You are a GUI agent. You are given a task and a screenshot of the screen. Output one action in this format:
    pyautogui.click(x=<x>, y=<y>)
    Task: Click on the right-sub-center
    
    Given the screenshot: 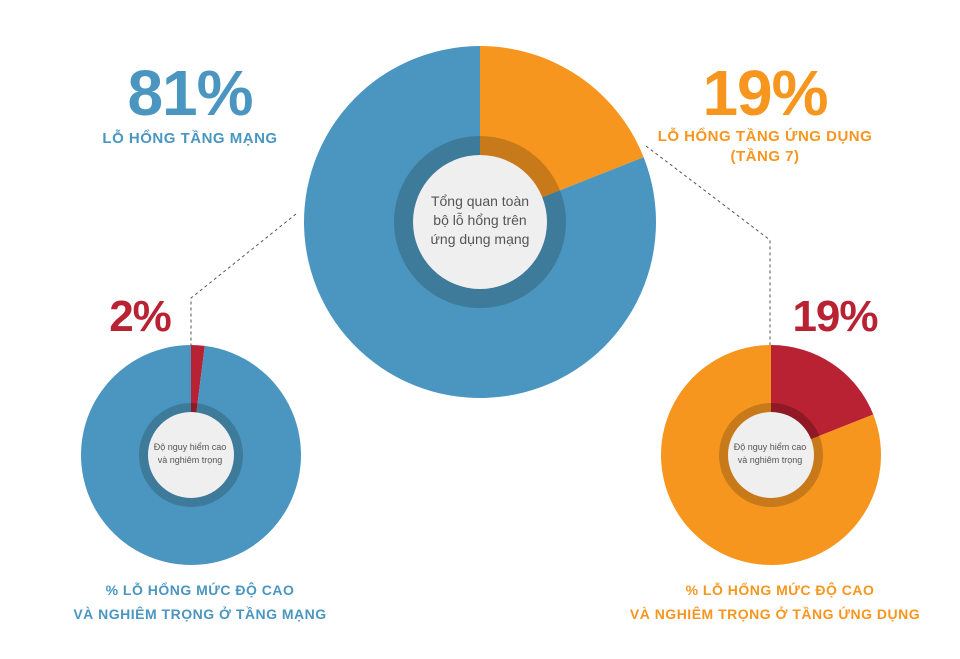 What is the action you would take?
    pyautogui.click(x=771, y=455)
    